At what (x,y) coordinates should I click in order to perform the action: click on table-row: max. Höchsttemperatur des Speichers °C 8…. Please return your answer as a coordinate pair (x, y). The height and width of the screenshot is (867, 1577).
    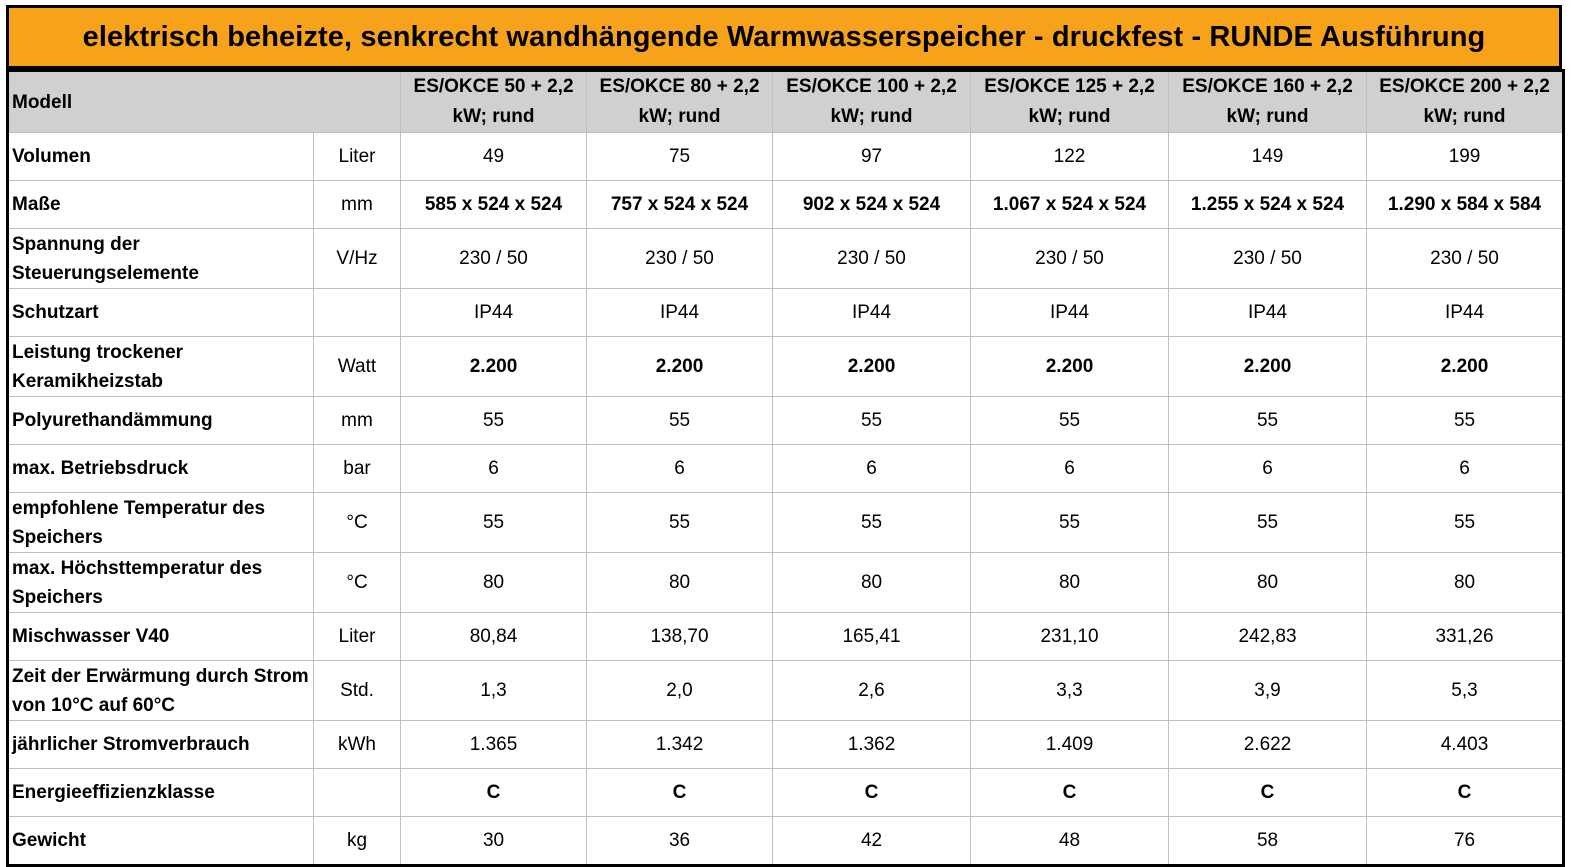
    Looking at the image, I should click on (786, 582).